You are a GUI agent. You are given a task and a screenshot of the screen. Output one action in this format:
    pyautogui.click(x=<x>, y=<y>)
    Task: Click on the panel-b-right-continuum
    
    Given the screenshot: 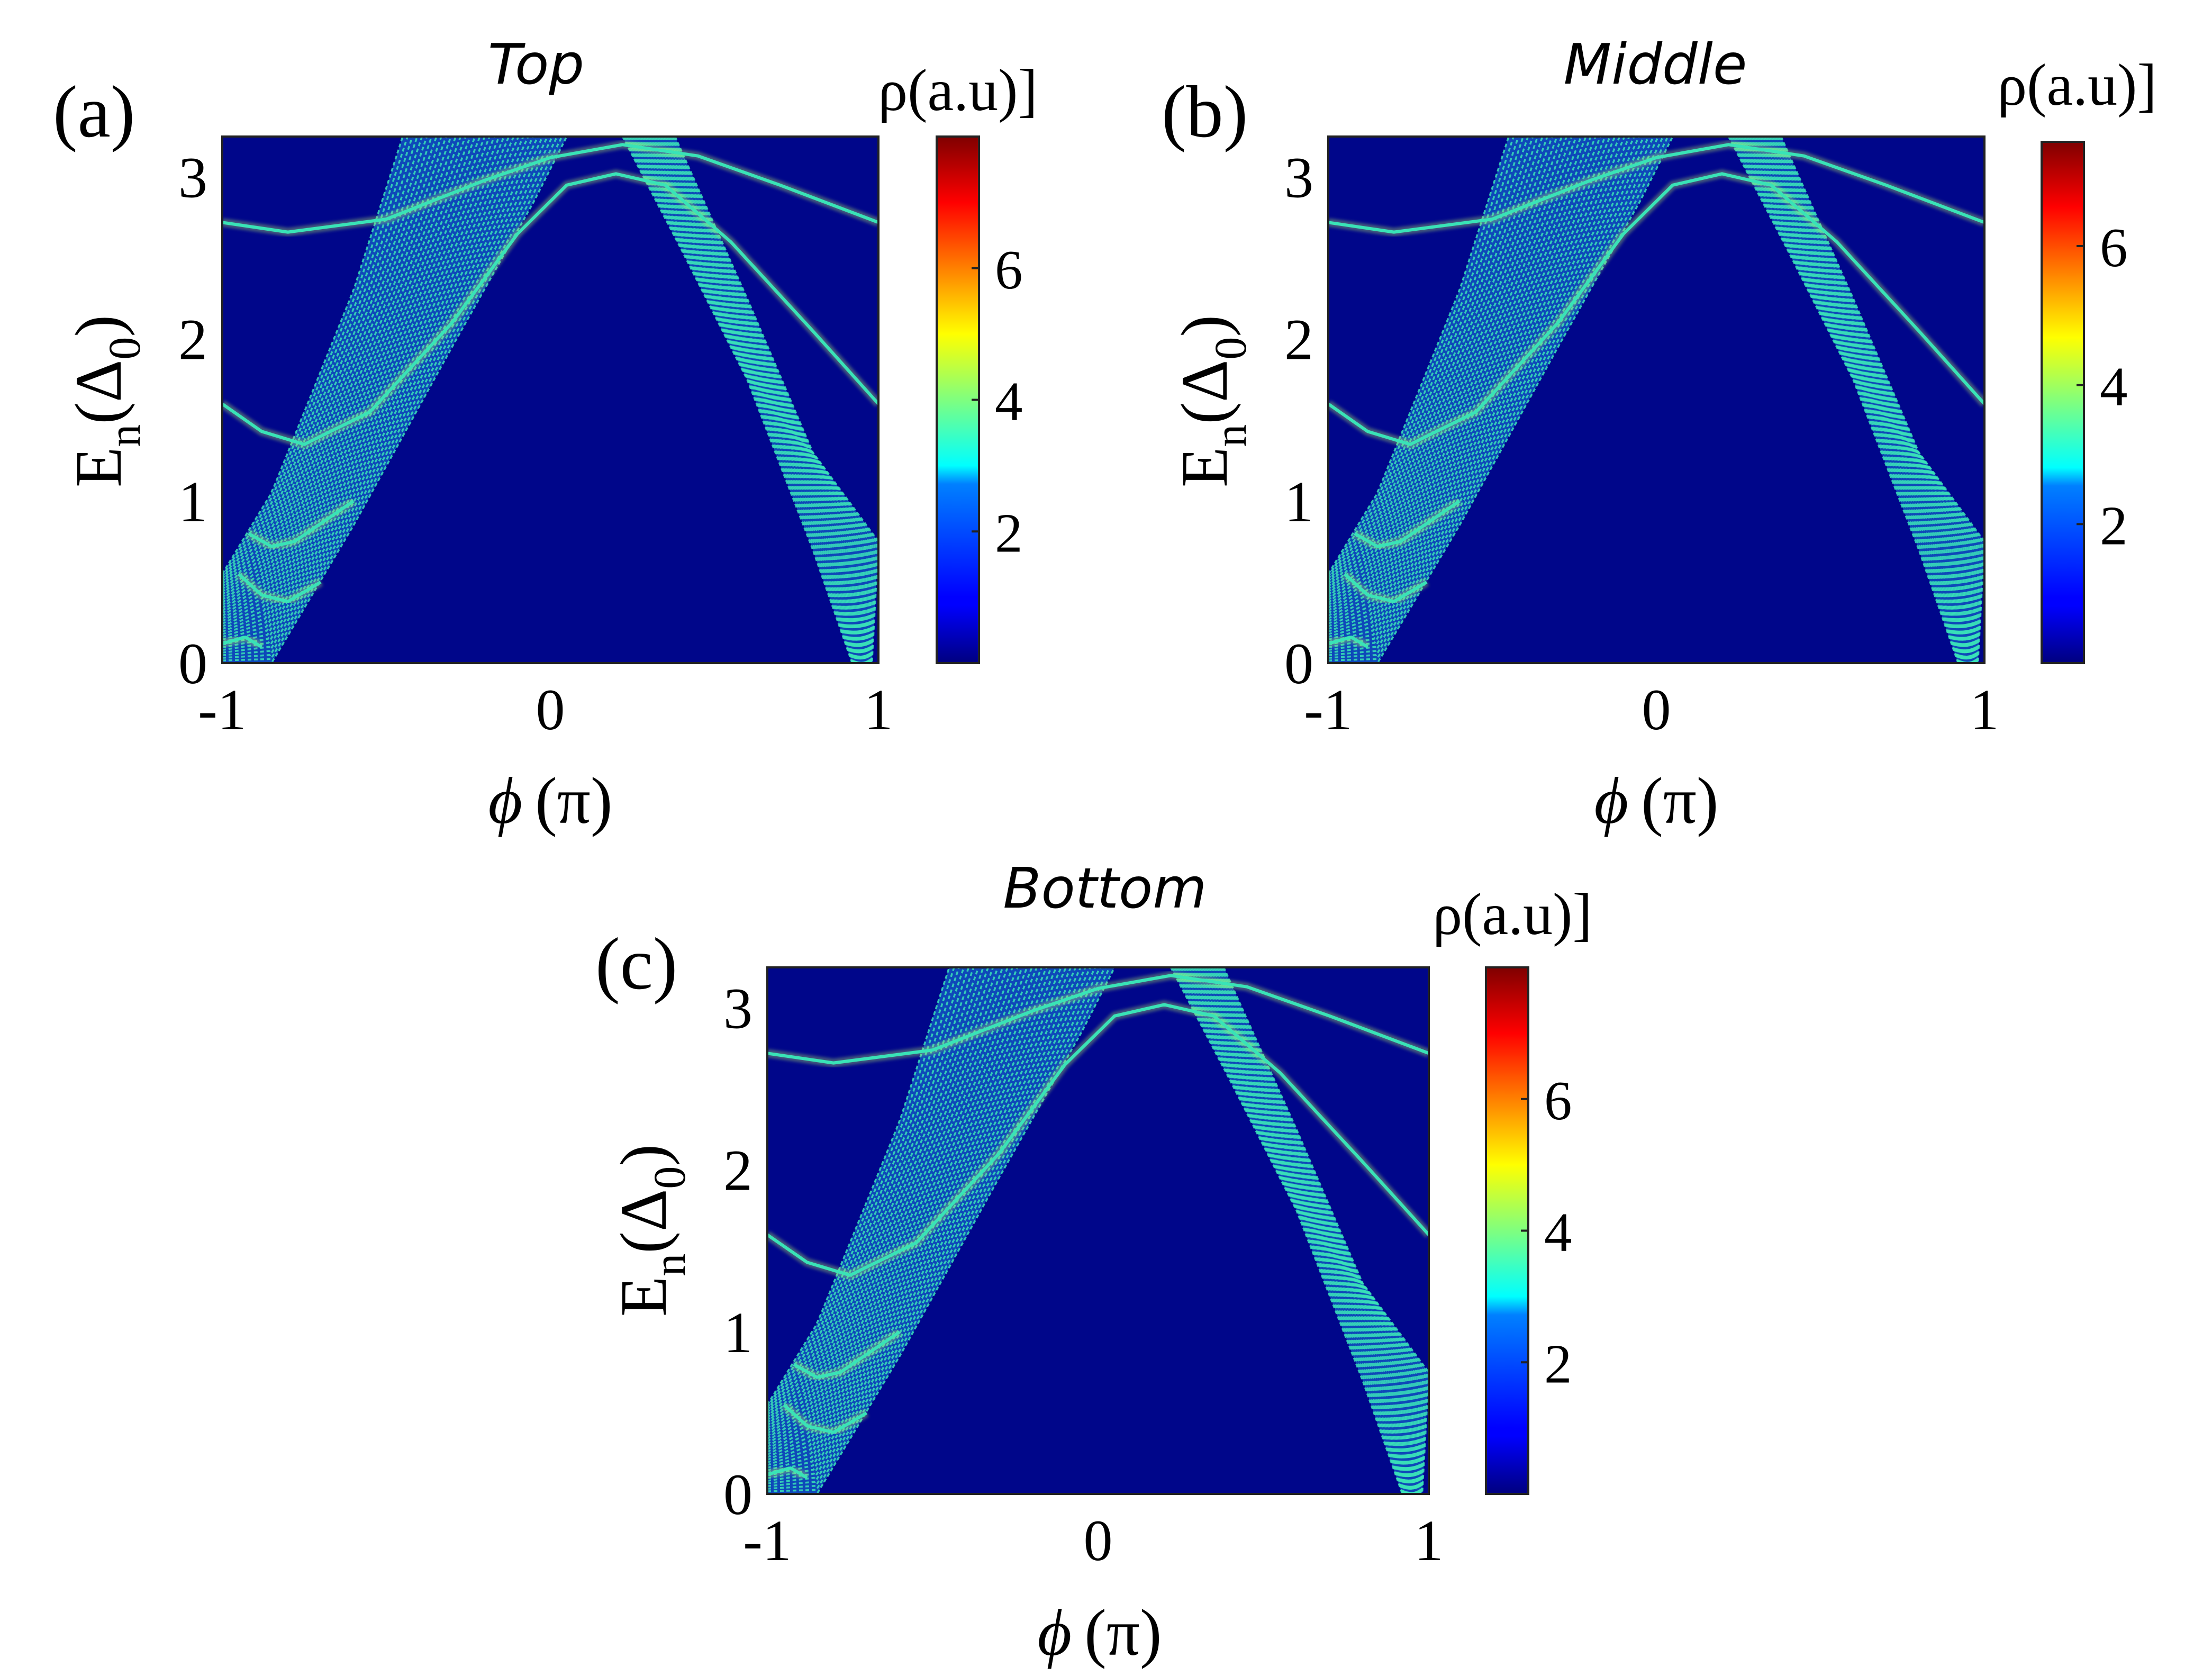 What is the action you would take?
    pyautogui.click(x=1856, y=400)
    